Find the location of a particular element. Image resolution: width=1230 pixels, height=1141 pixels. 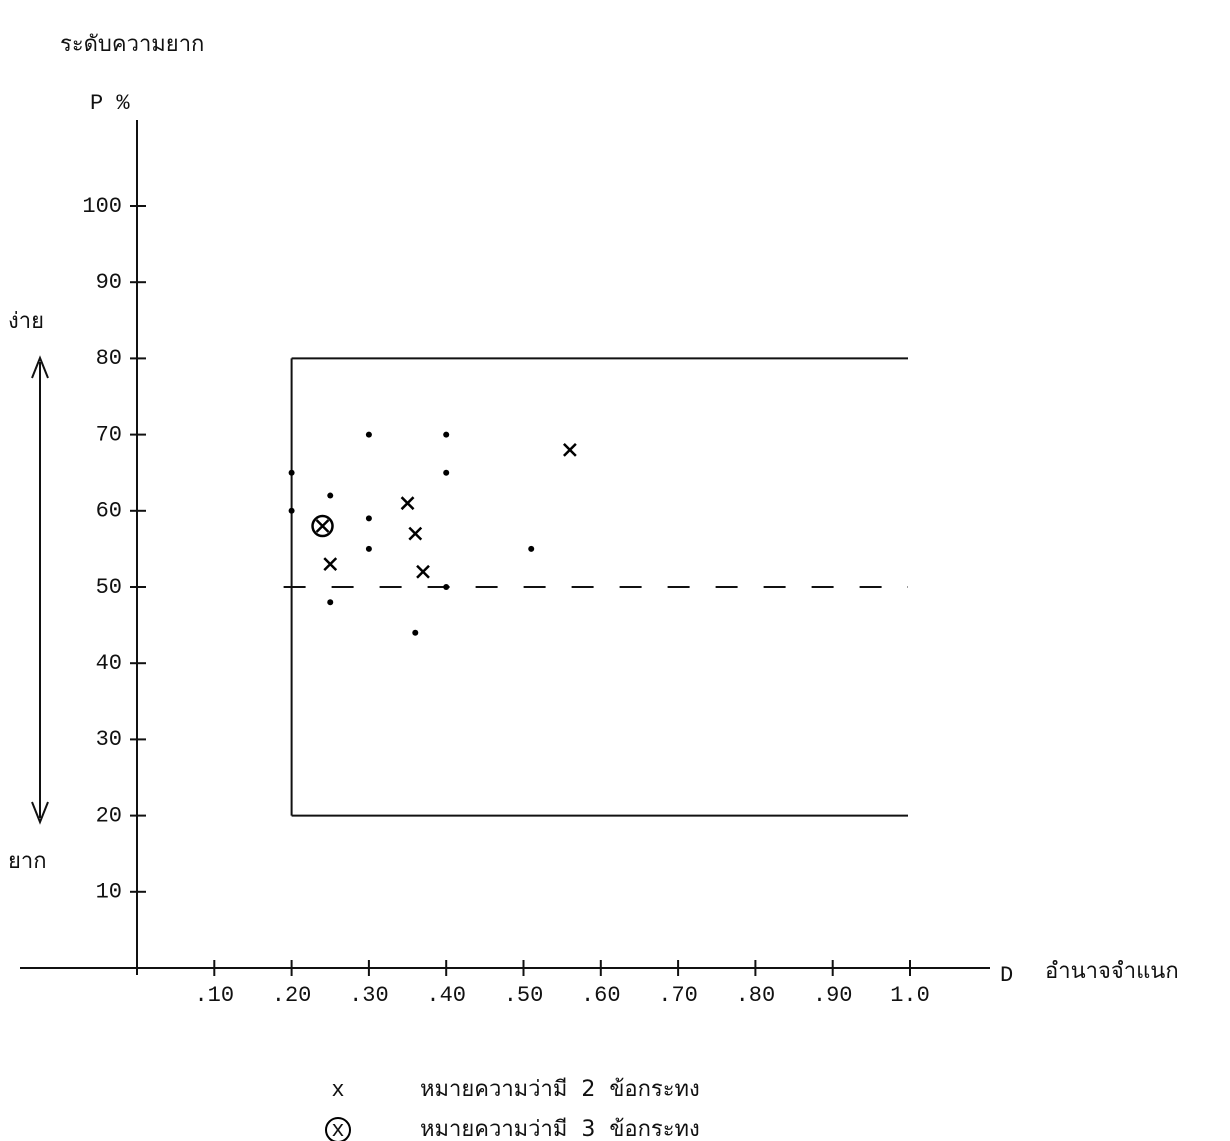

side-arrow is located at coordinates (40, 590).